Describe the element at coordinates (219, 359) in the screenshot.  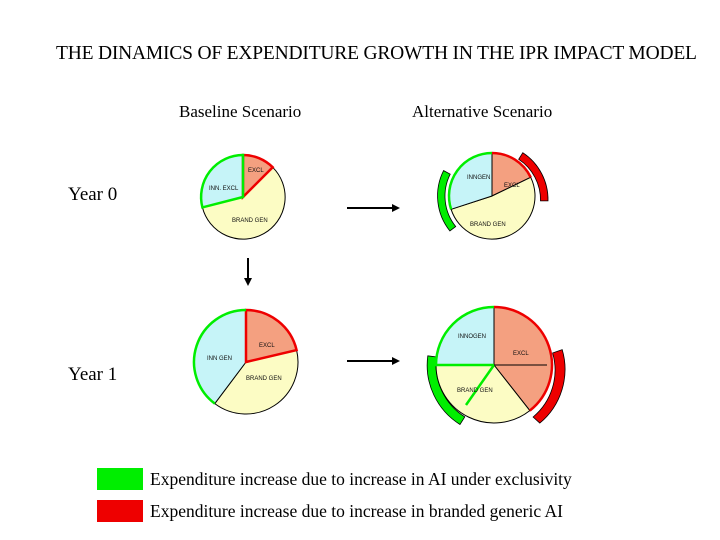
I see `label-inn-gen: INN GEN` at that location.